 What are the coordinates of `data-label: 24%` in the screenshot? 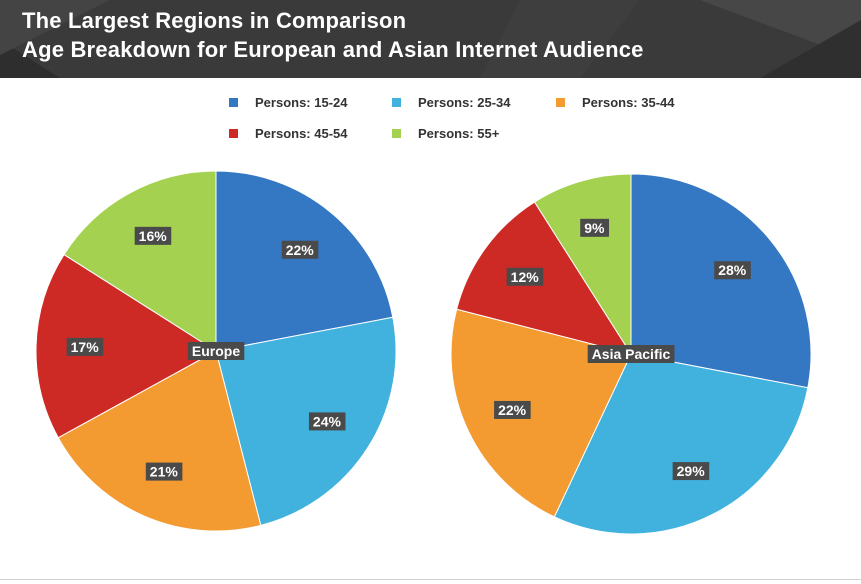 It's located at (327, 421).